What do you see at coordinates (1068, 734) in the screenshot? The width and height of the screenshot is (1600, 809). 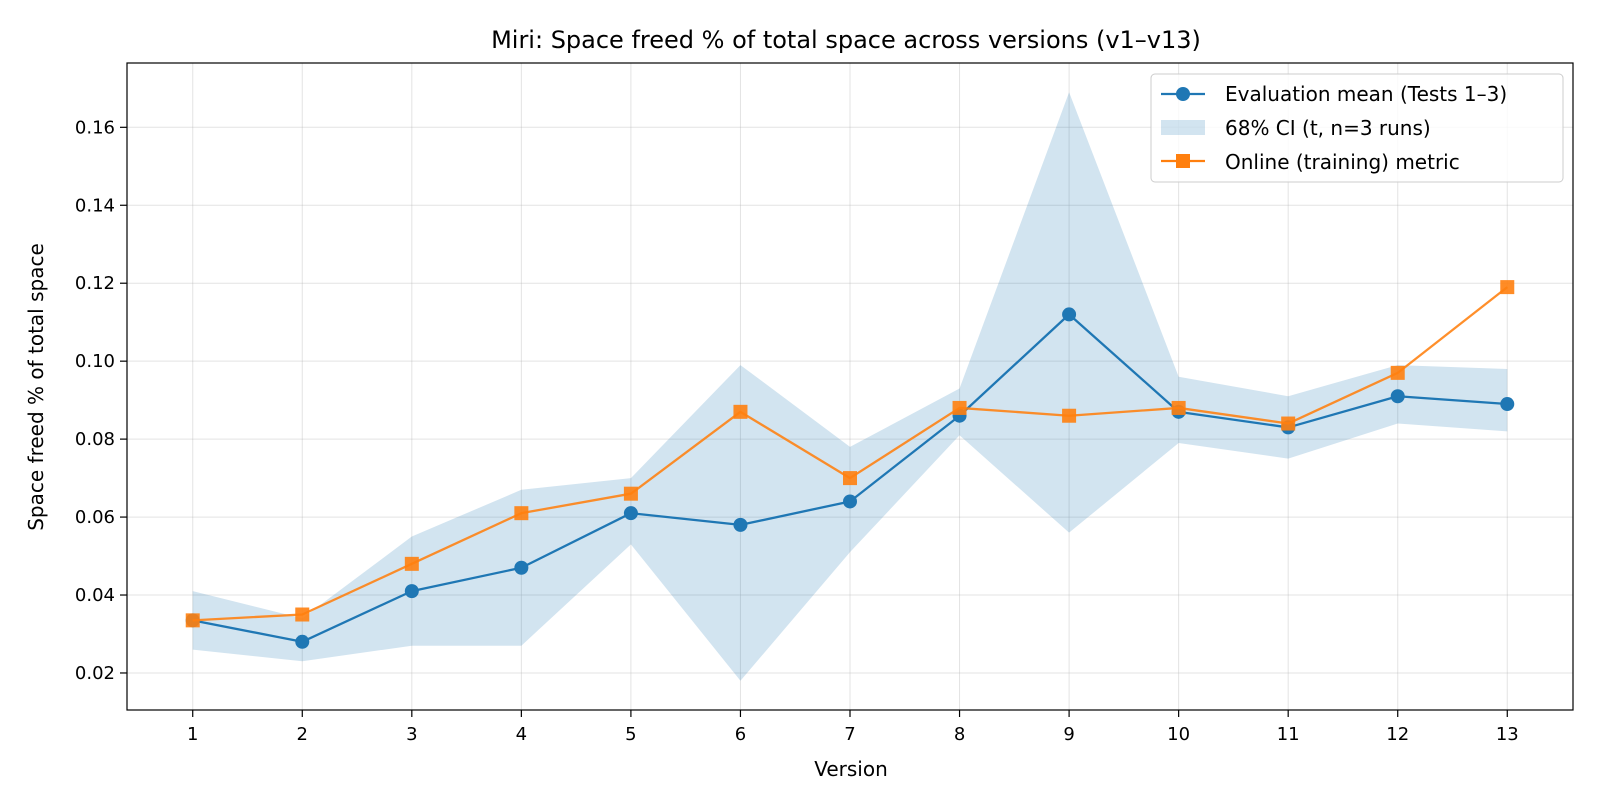 I see `x-tick-label: 9` at bounding box center [1068, 734].